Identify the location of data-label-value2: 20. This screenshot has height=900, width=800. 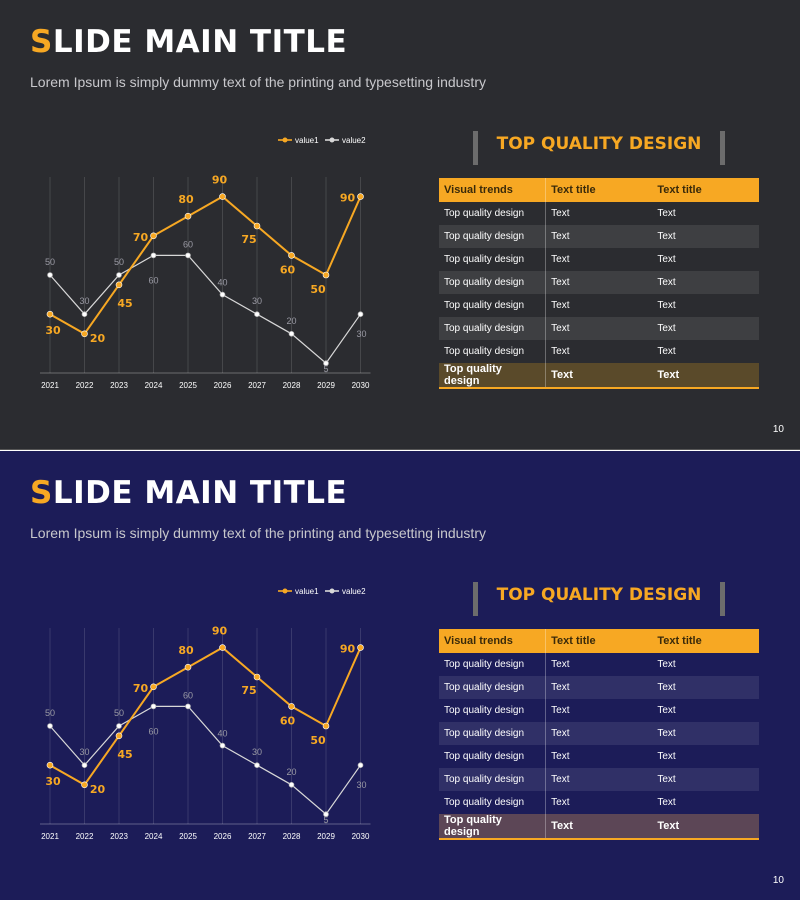
(291, 772).